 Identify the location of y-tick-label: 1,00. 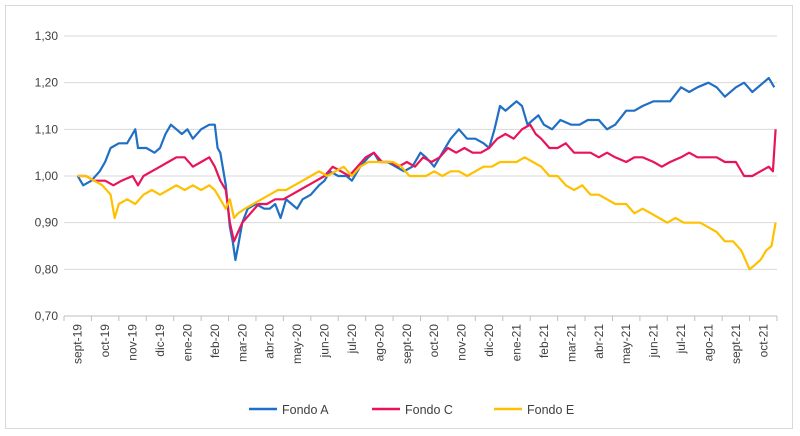
(47, 176).